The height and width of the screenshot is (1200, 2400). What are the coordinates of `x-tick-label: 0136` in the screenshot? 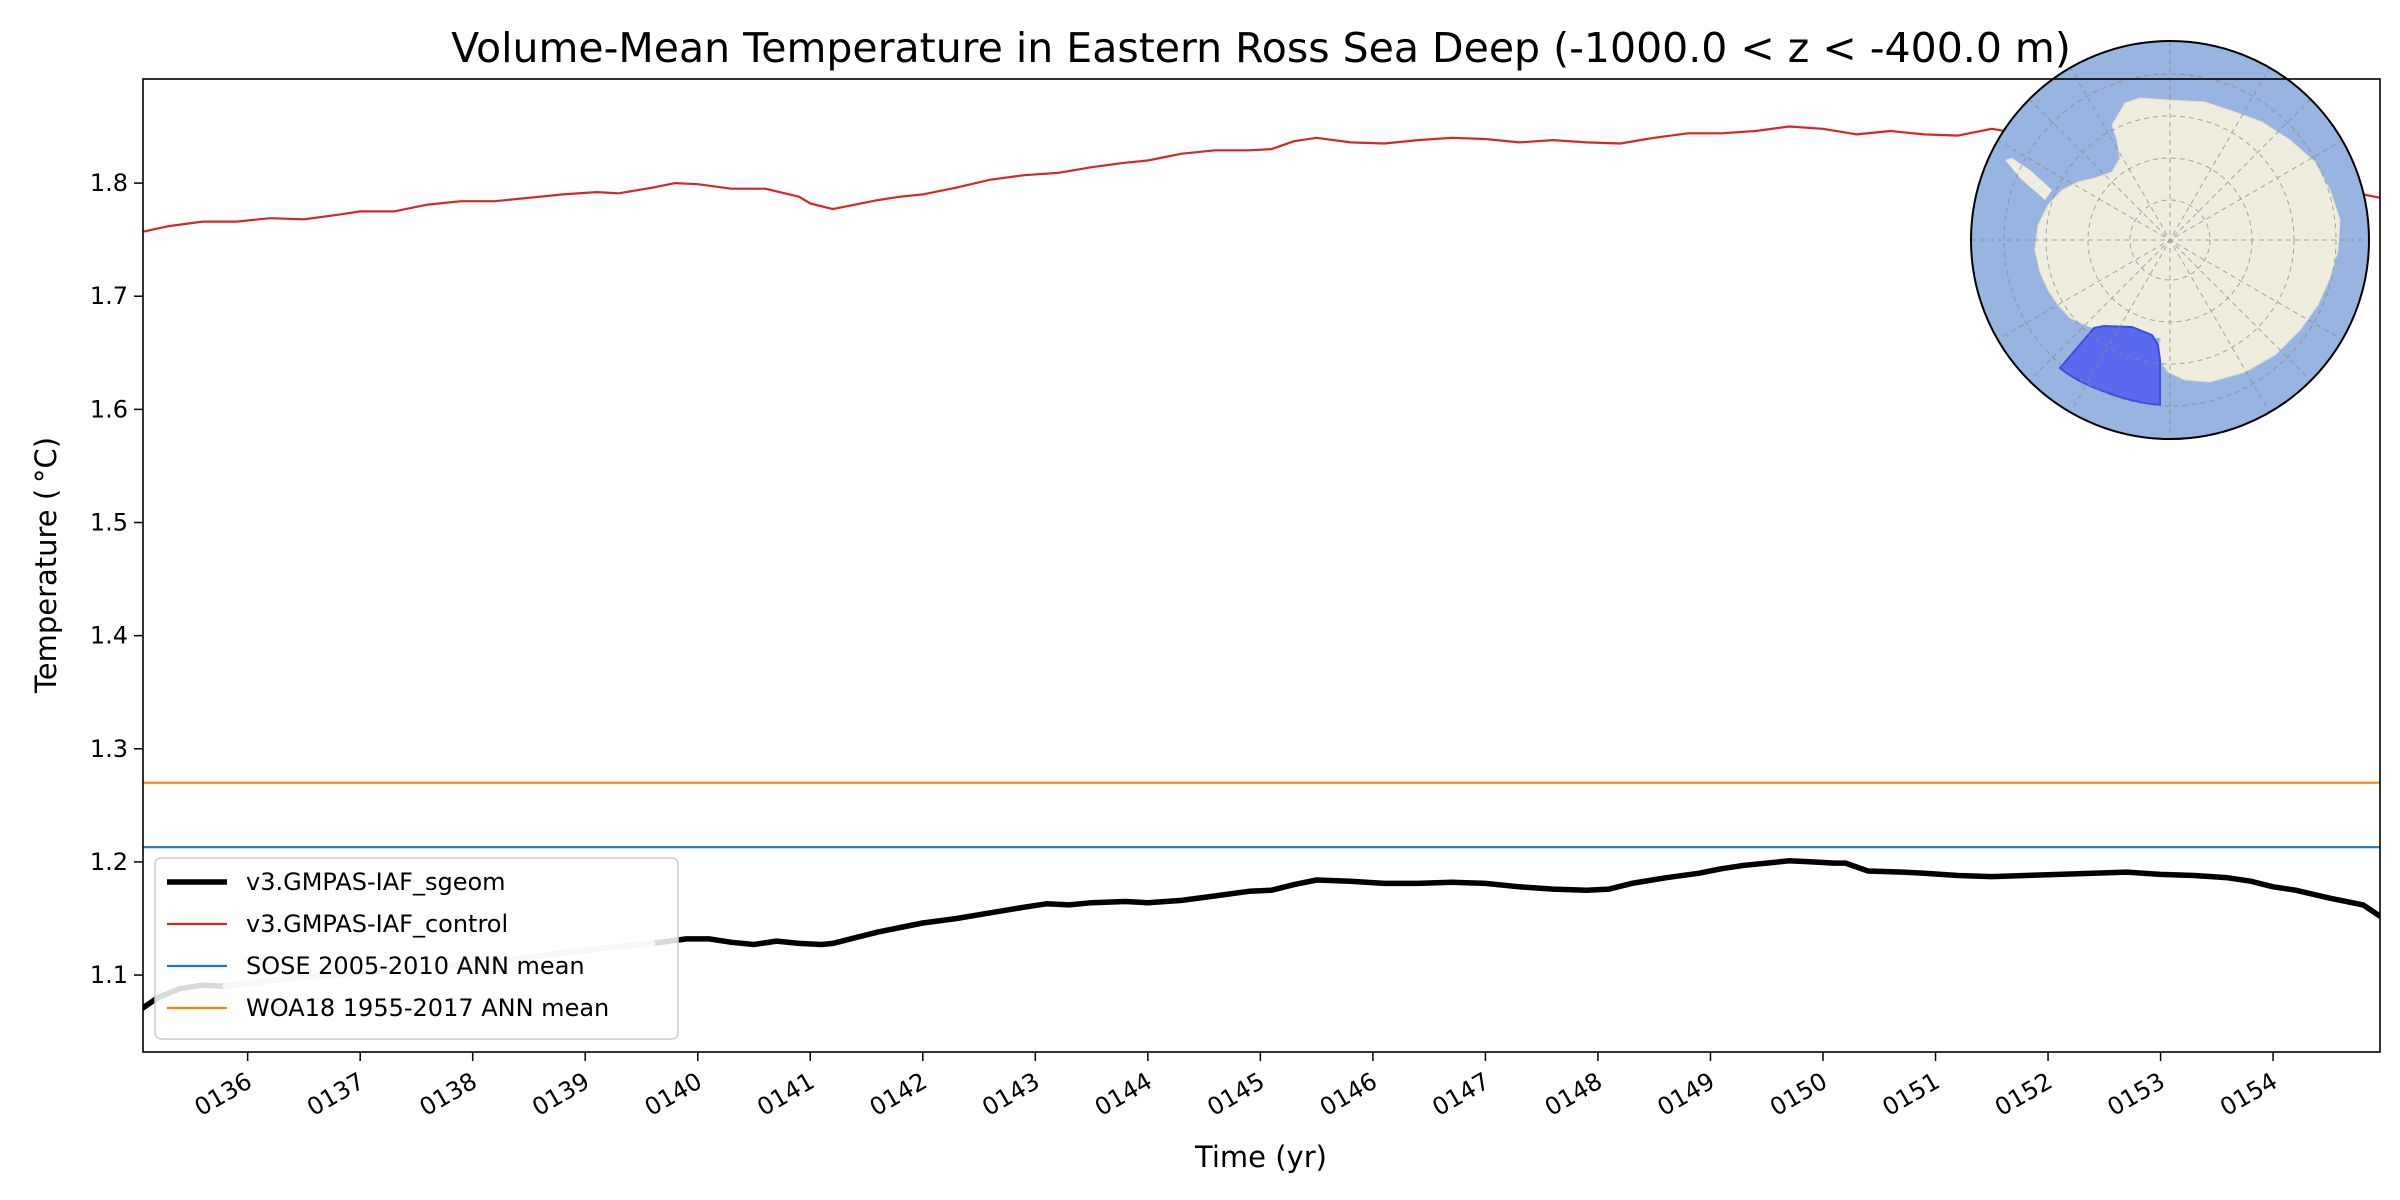 It's located at (223, 1094).